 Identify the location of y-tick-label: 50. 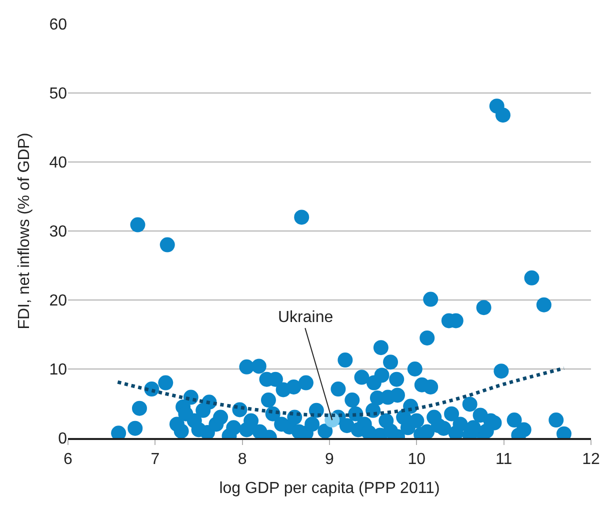
(58, 94).